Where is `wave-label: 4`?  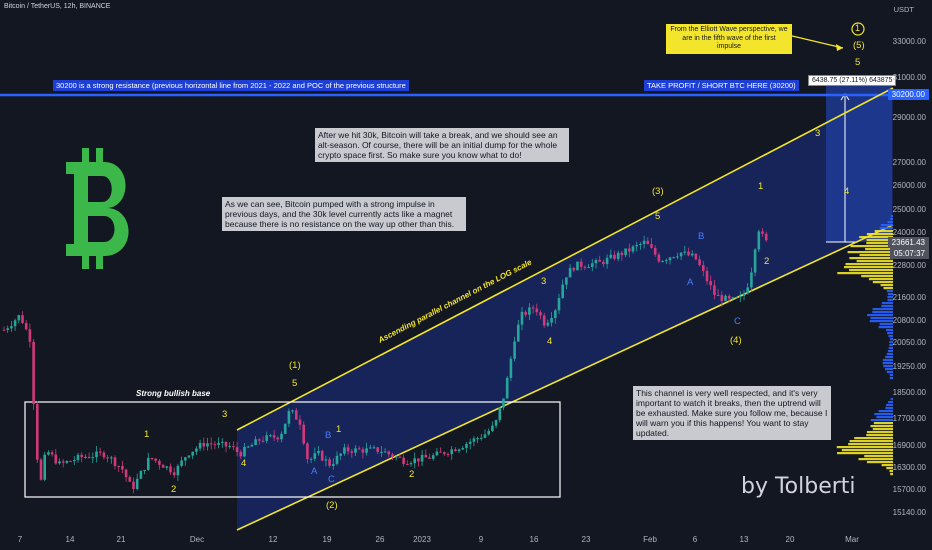 wave-label: 4 is located at coordinates (550, 341).